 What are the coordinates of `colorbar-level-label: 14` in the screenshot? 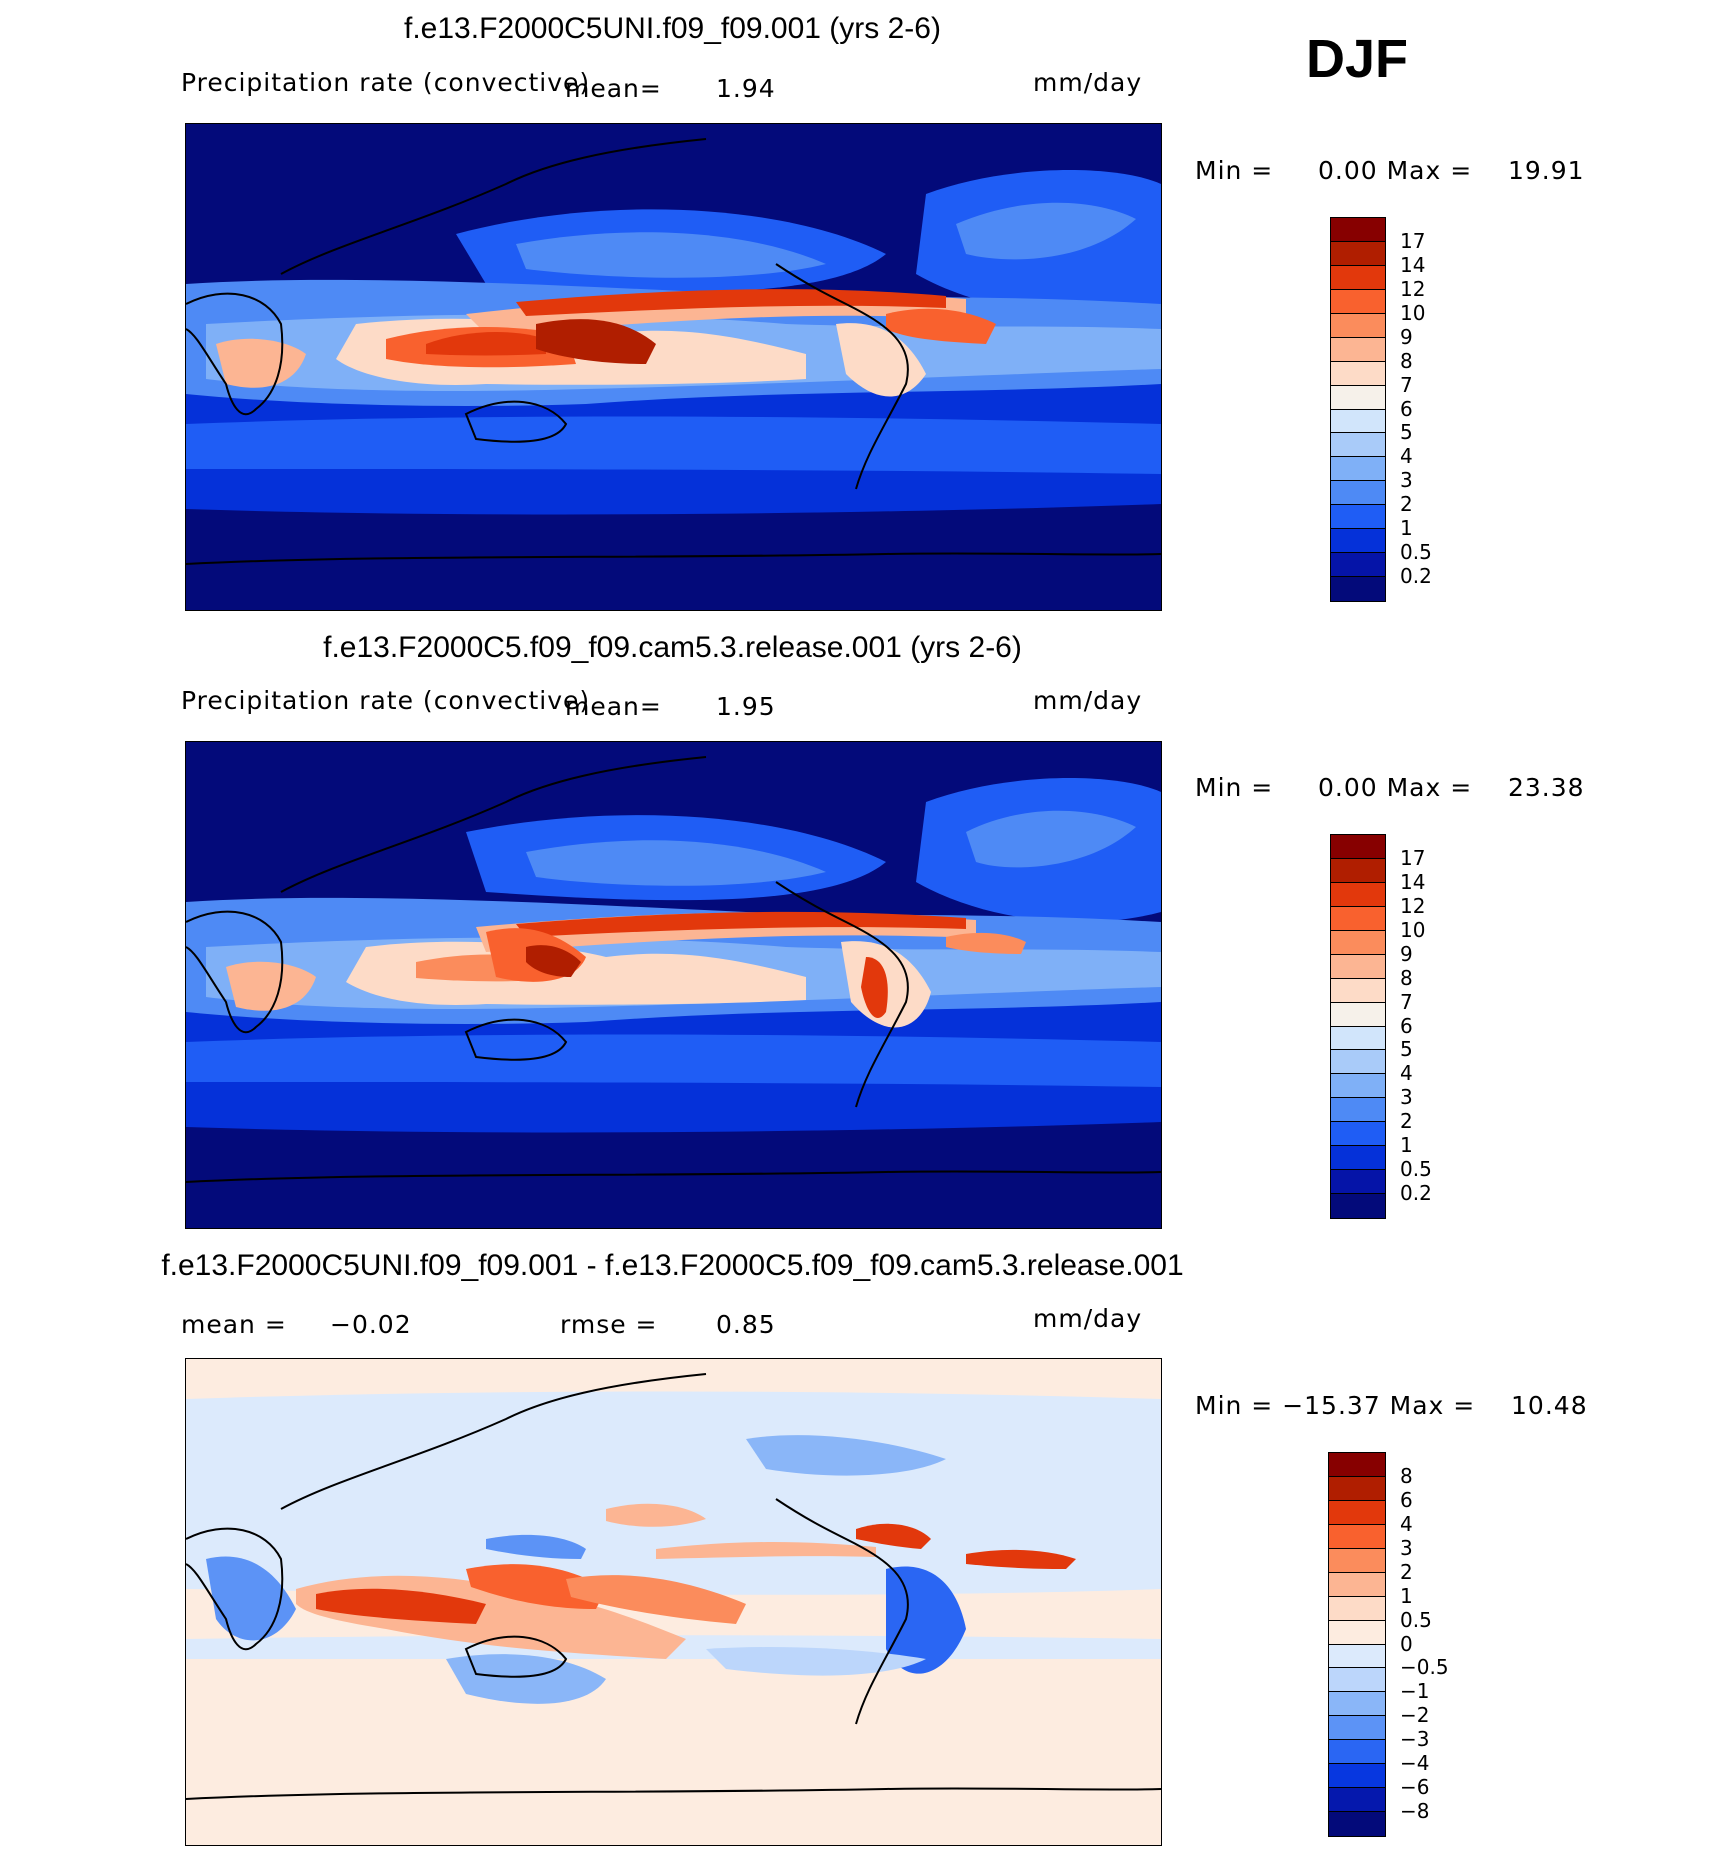 It's located at (1413, 264).